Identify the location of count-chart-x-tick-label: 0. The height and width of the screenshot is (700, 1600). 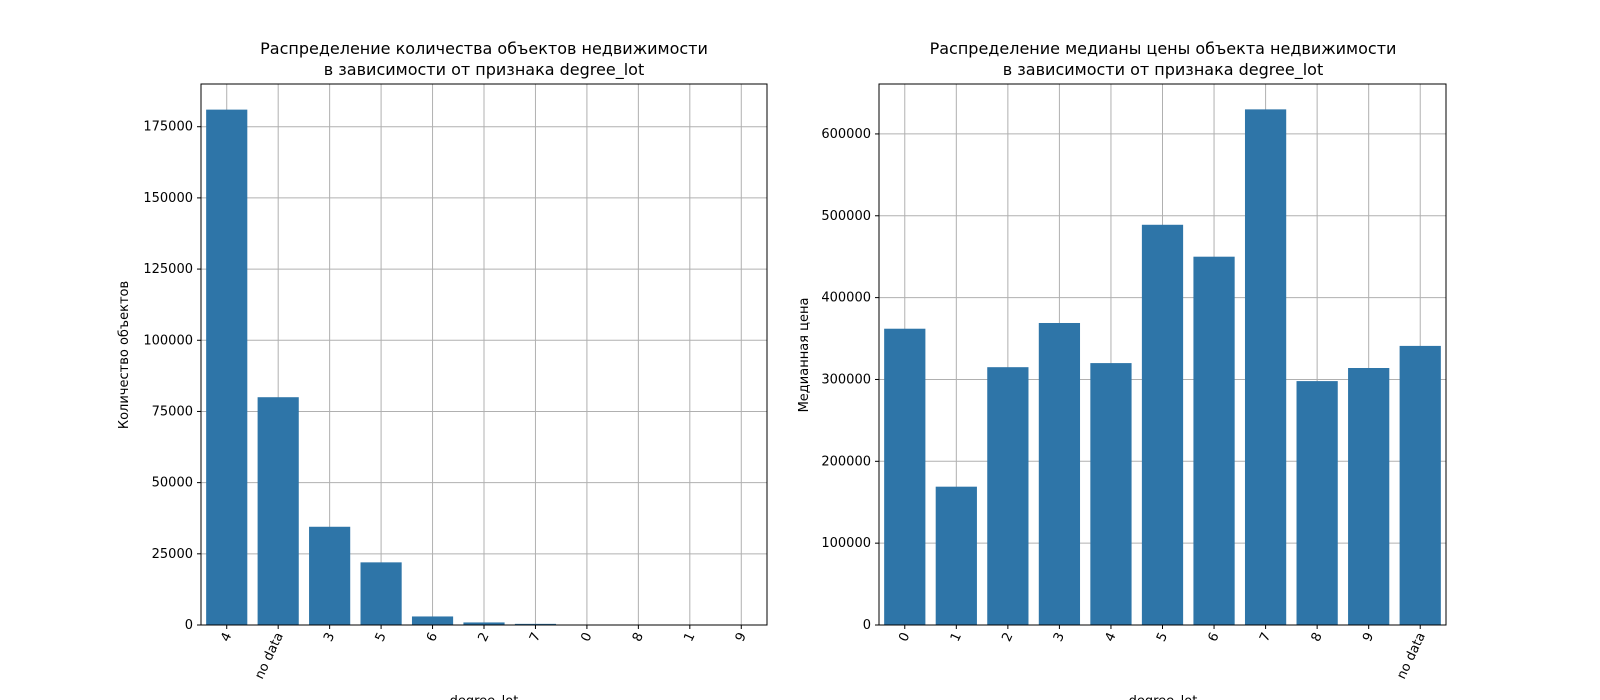
(586, 637).